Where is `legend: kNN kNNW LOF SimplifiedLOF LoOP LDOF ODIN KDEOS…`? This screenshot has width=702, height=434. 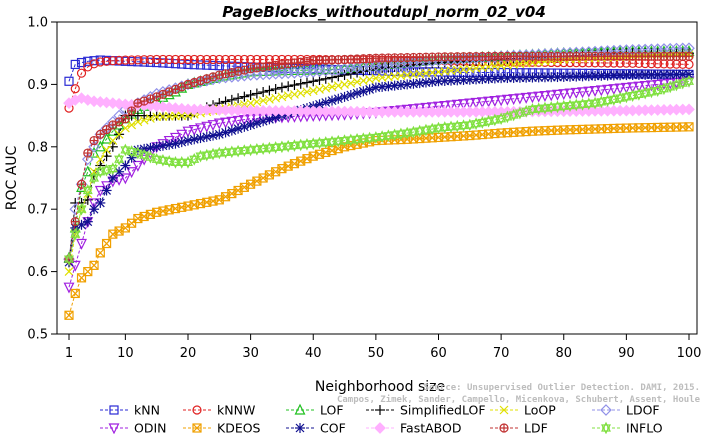 legend: kNN kNNW LOF SimplifiedLOF LoOP LDOF ODIN KDEOS… is located at coordinates (381, 418).